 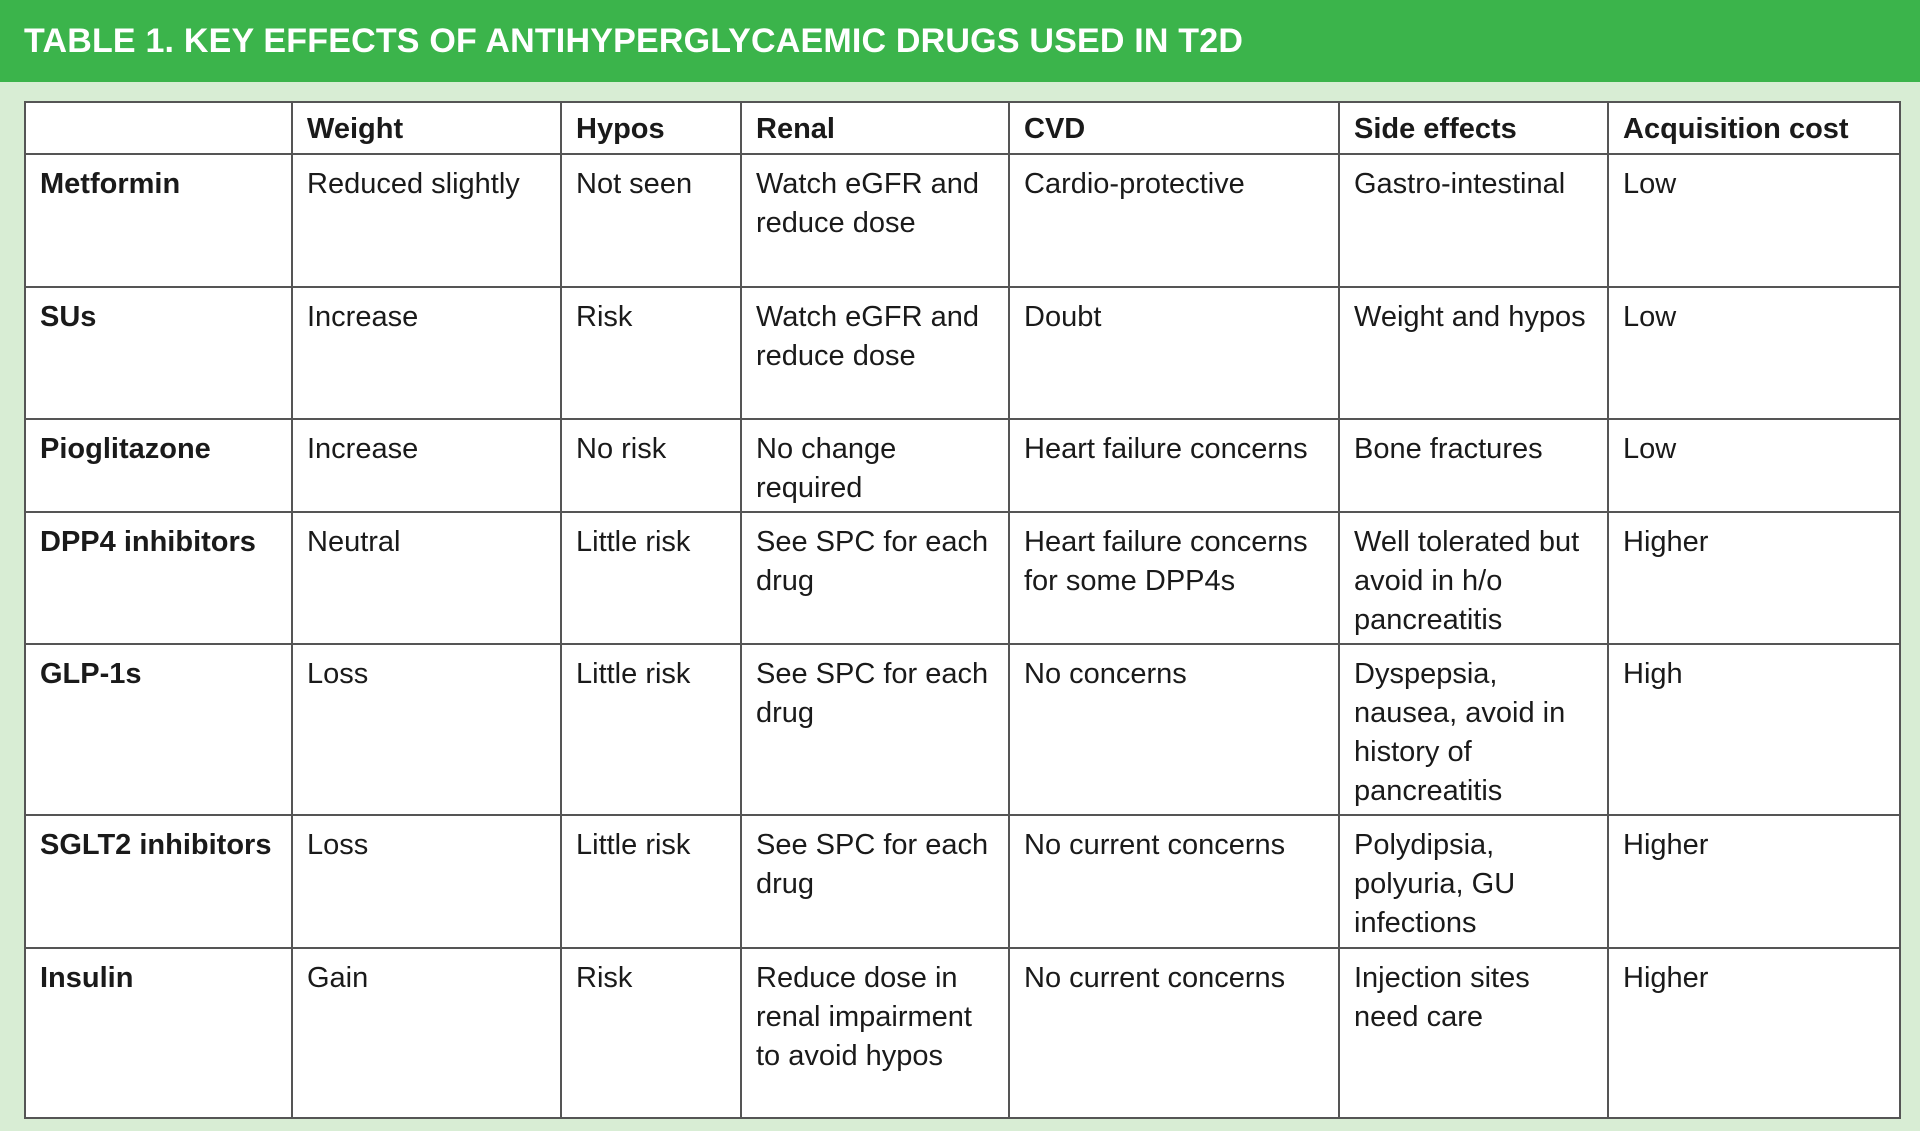 I want to click on column-header: Hypos, so click(x=651, y=128).